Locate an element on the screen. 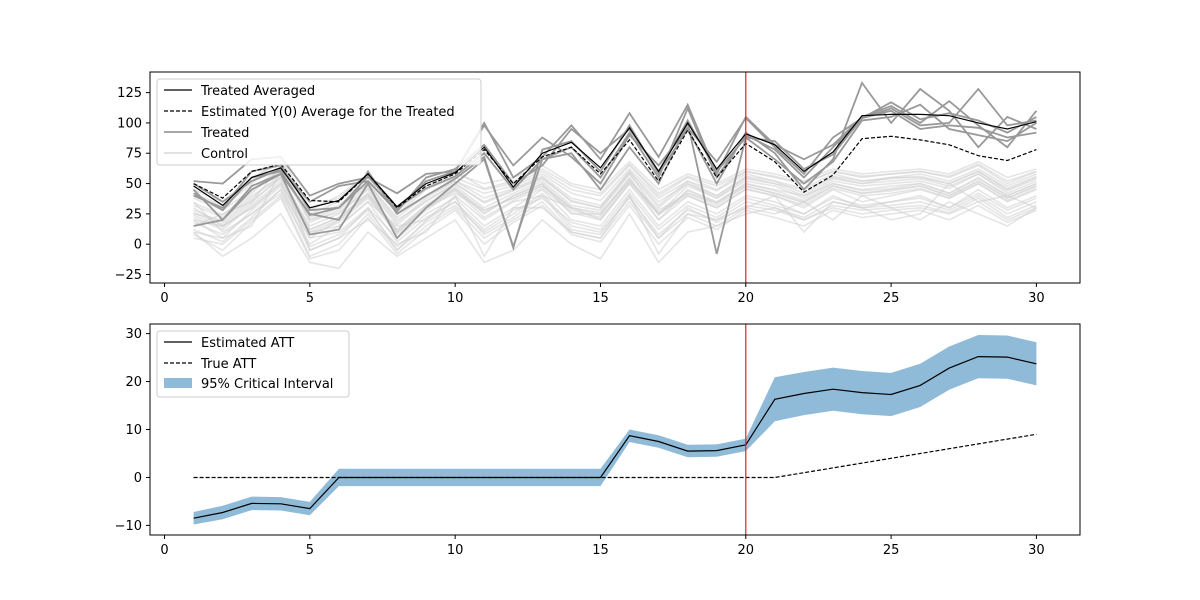 Image resolution: width=1200 pixels, height=600 pixels. legend-label-true-att: True ATT is located at coordinates (228, 364).